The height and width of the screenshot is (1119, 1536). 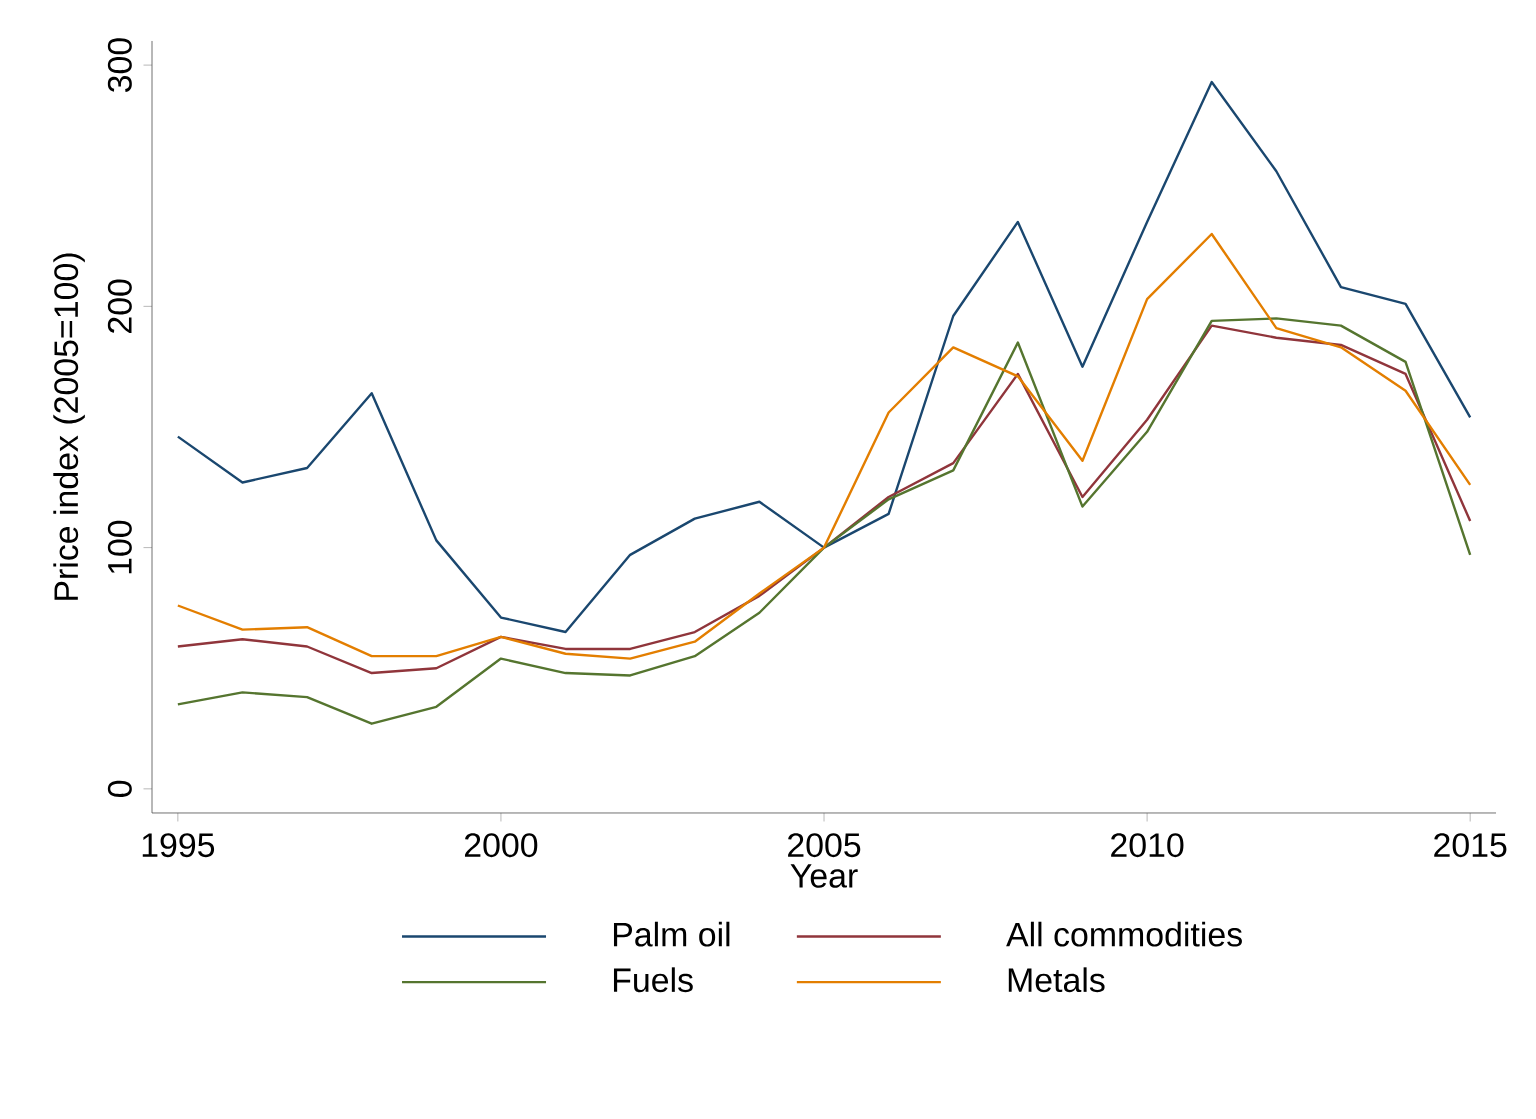 I want to click on x-tick-label: 2015, so click(x=1470, y=845).